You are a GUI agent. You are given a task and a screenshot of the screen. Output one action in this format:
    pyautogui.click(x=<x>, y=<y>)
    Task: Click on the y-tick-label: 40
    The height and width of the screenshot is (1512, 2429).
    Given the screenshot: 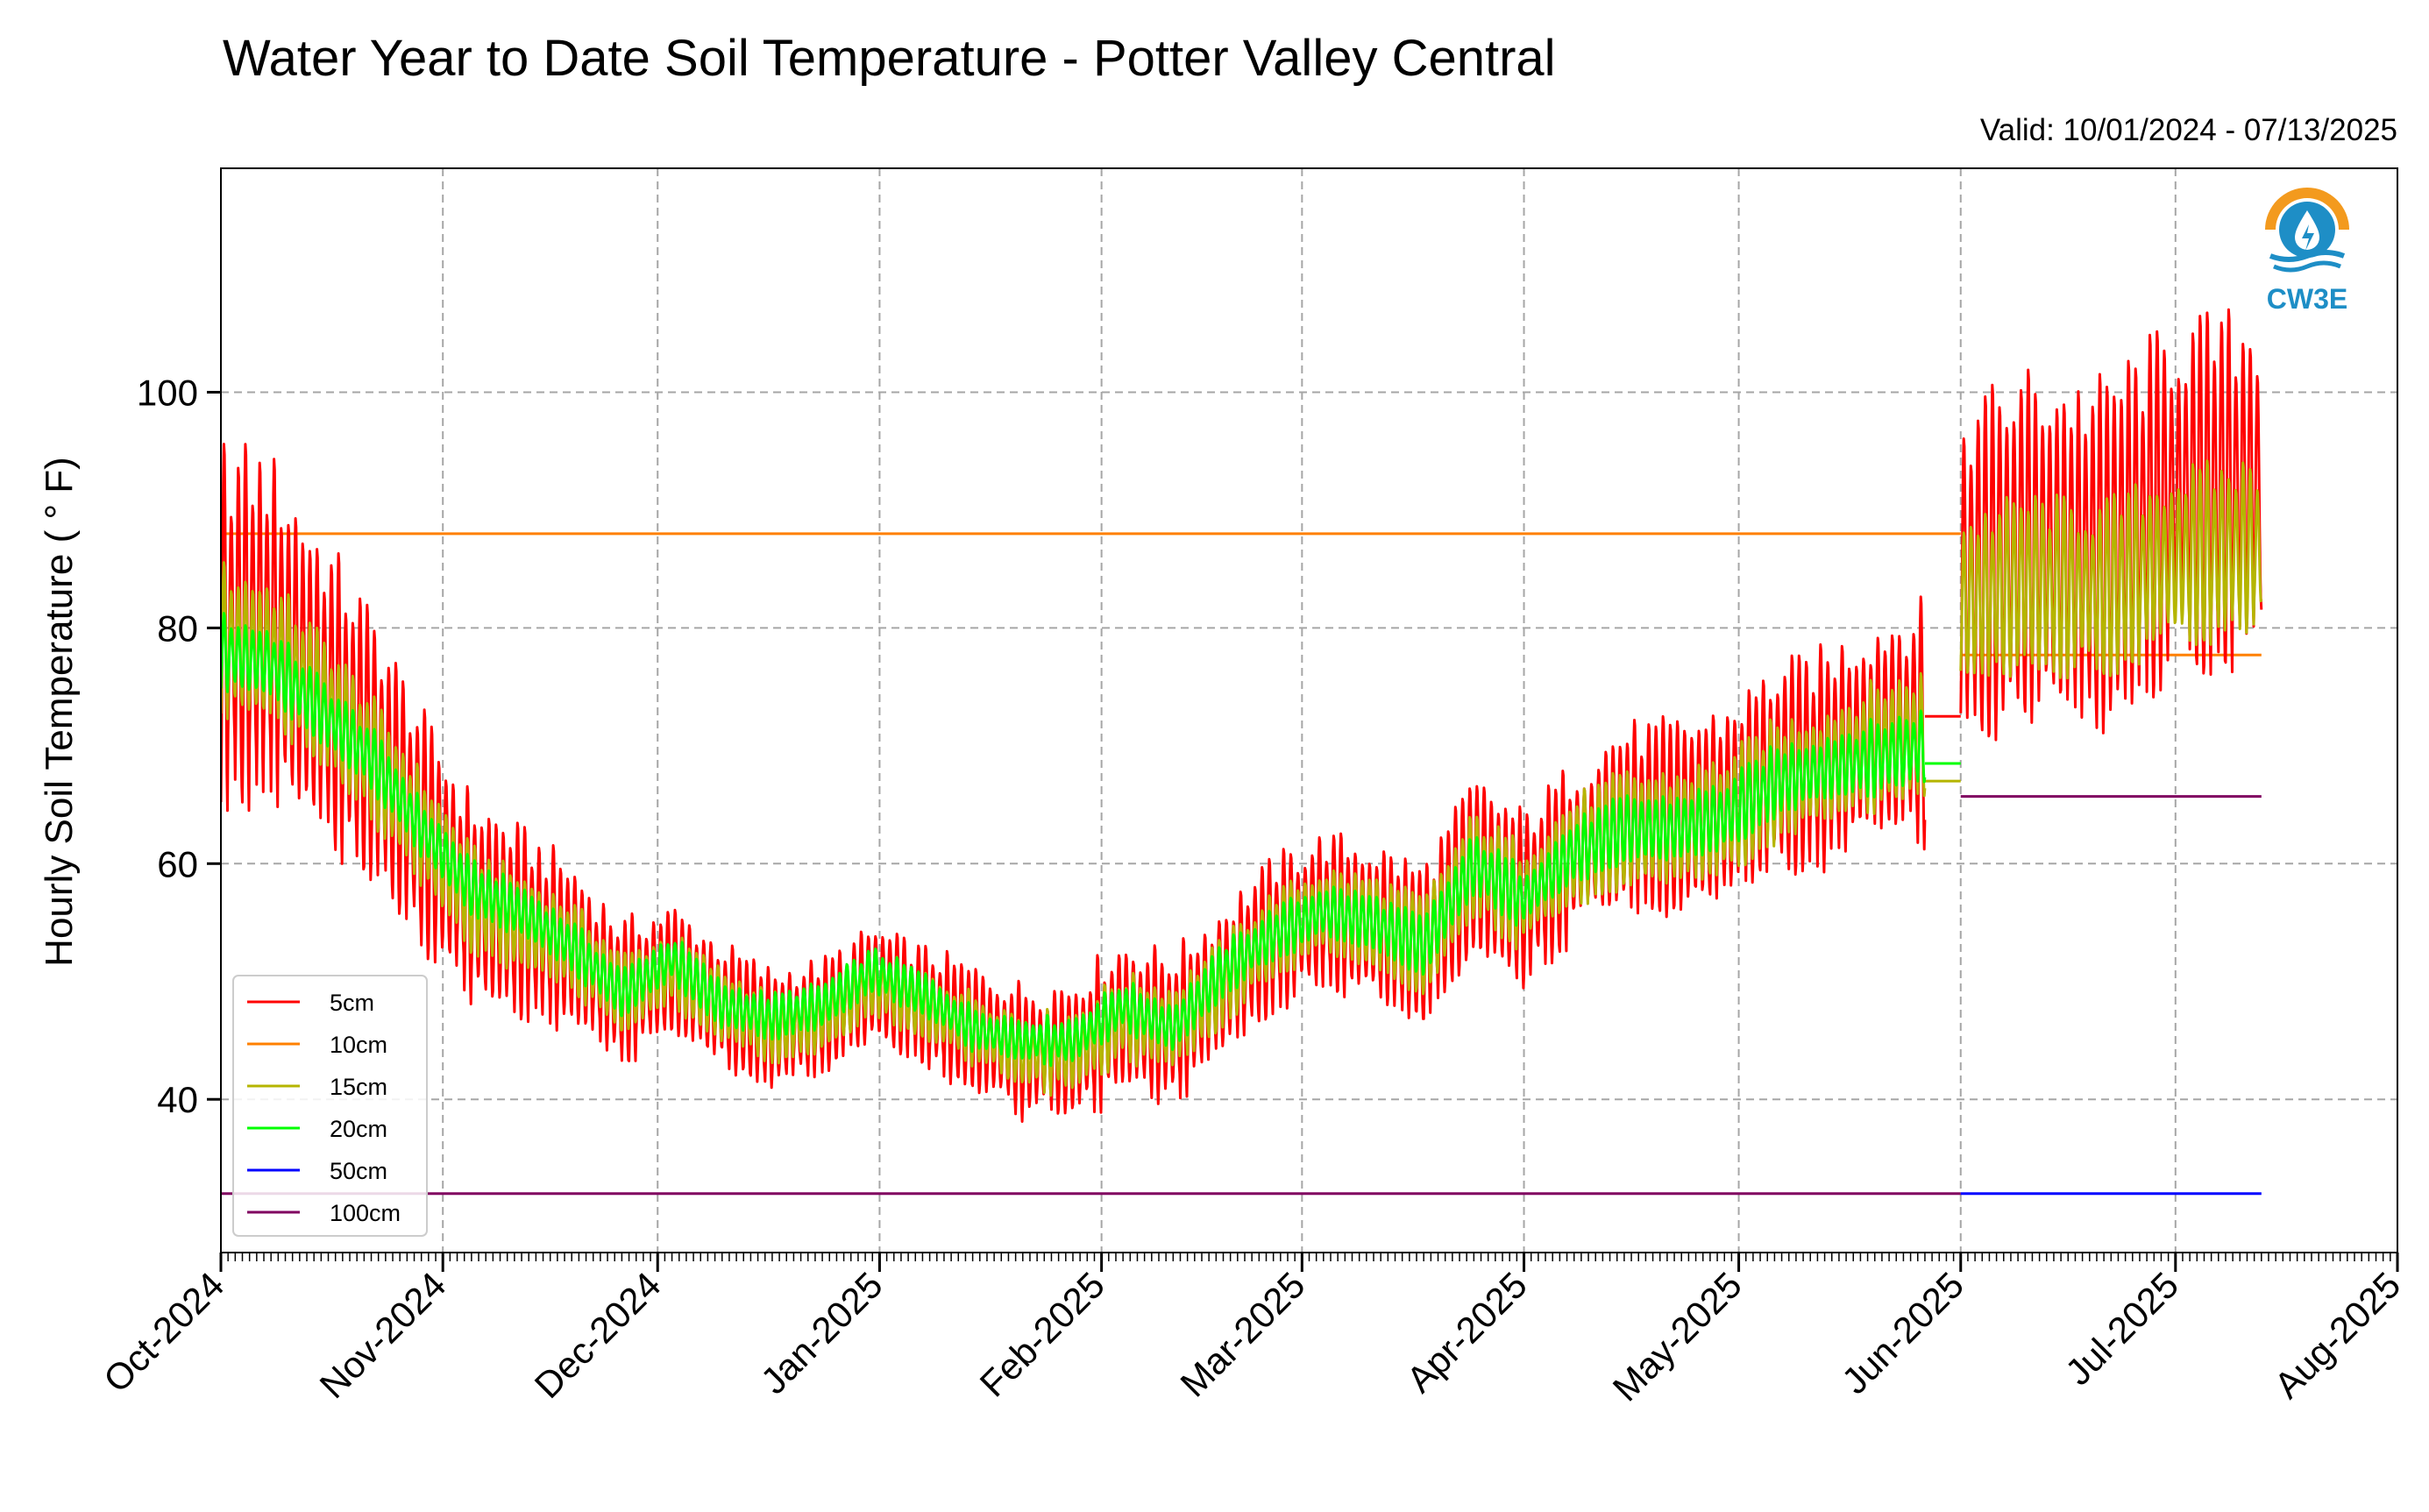 What is the action you would take?
    pyautogui.click(x=178, y=1099)
    